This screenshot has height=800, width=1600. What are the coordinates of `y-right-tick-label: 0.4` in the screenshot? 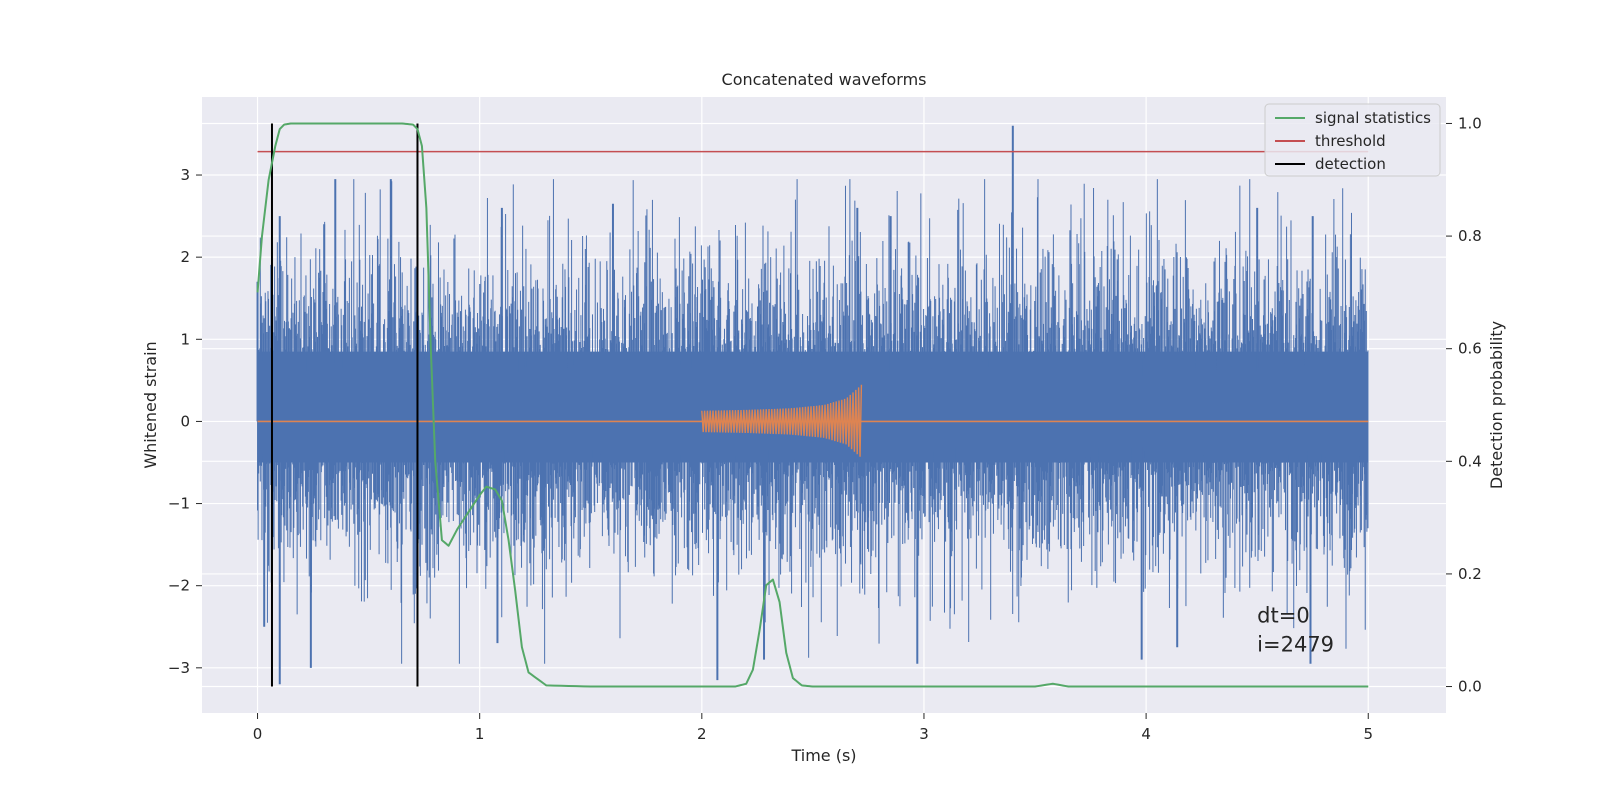 It's located at (1470, 461).